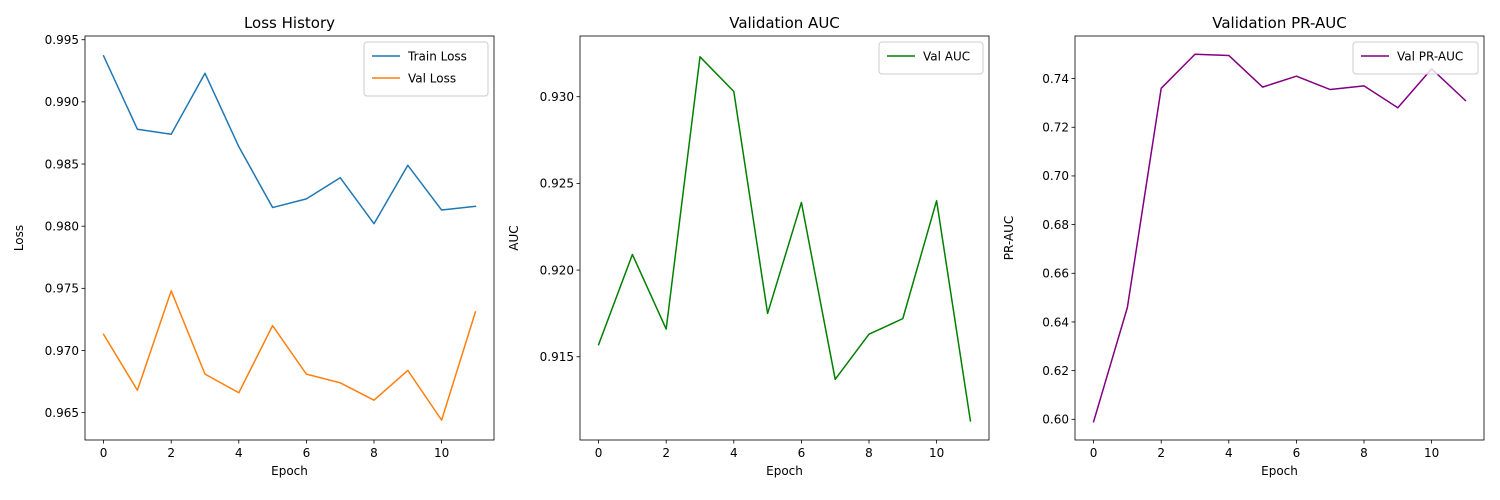  I want to click on y-axis-label: AUC, so click(514, 237).